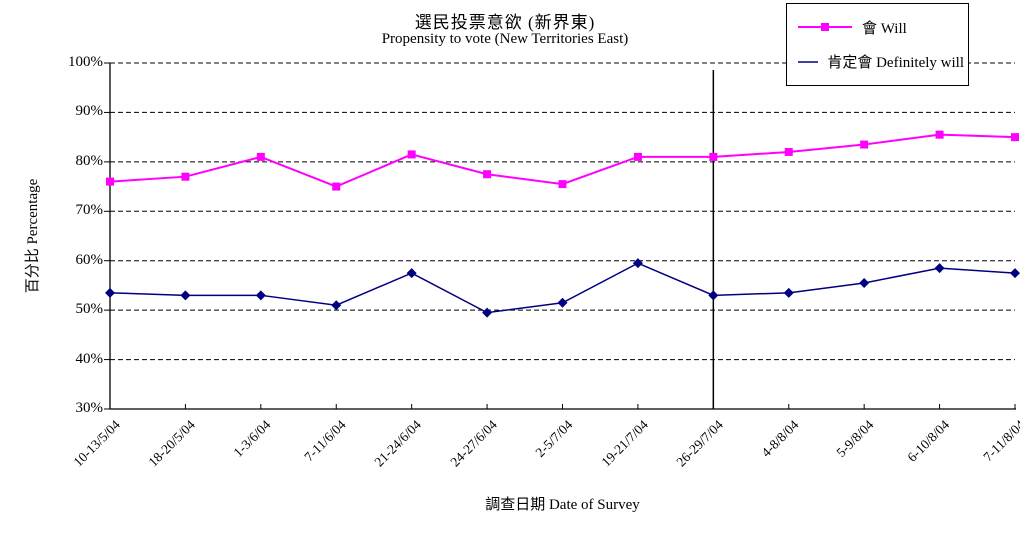 The image size is (1020, 533). Describe the element at coordinates (895, 63) in the screenshot. I see `legend-label-definitely-will: 肯定會 Definitely will` at that location.